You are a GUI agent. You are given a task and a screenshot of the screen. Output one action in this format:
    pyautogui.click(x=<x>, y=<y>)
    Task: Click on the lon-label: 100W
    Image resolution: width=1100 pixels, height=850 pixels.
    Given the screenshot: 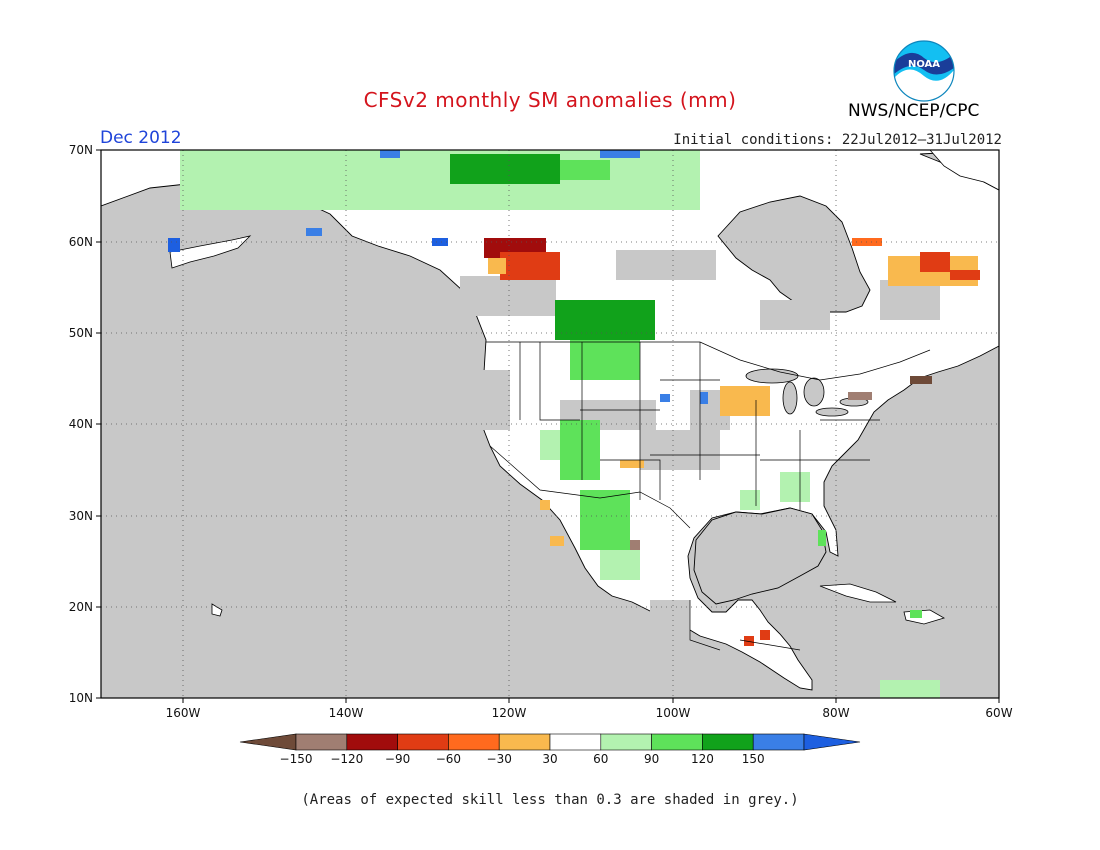 What is the action you would take?
    pyautogui.click(x=673, y=713)
    